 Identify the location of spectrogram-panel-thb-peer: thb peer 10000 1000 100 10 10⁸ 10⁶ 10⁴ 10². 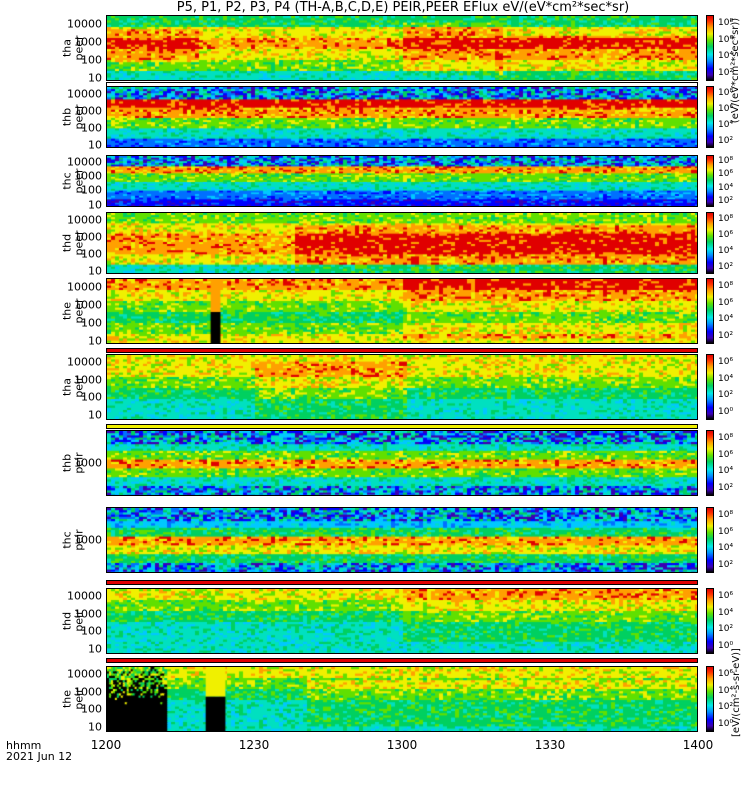
(397, 119).